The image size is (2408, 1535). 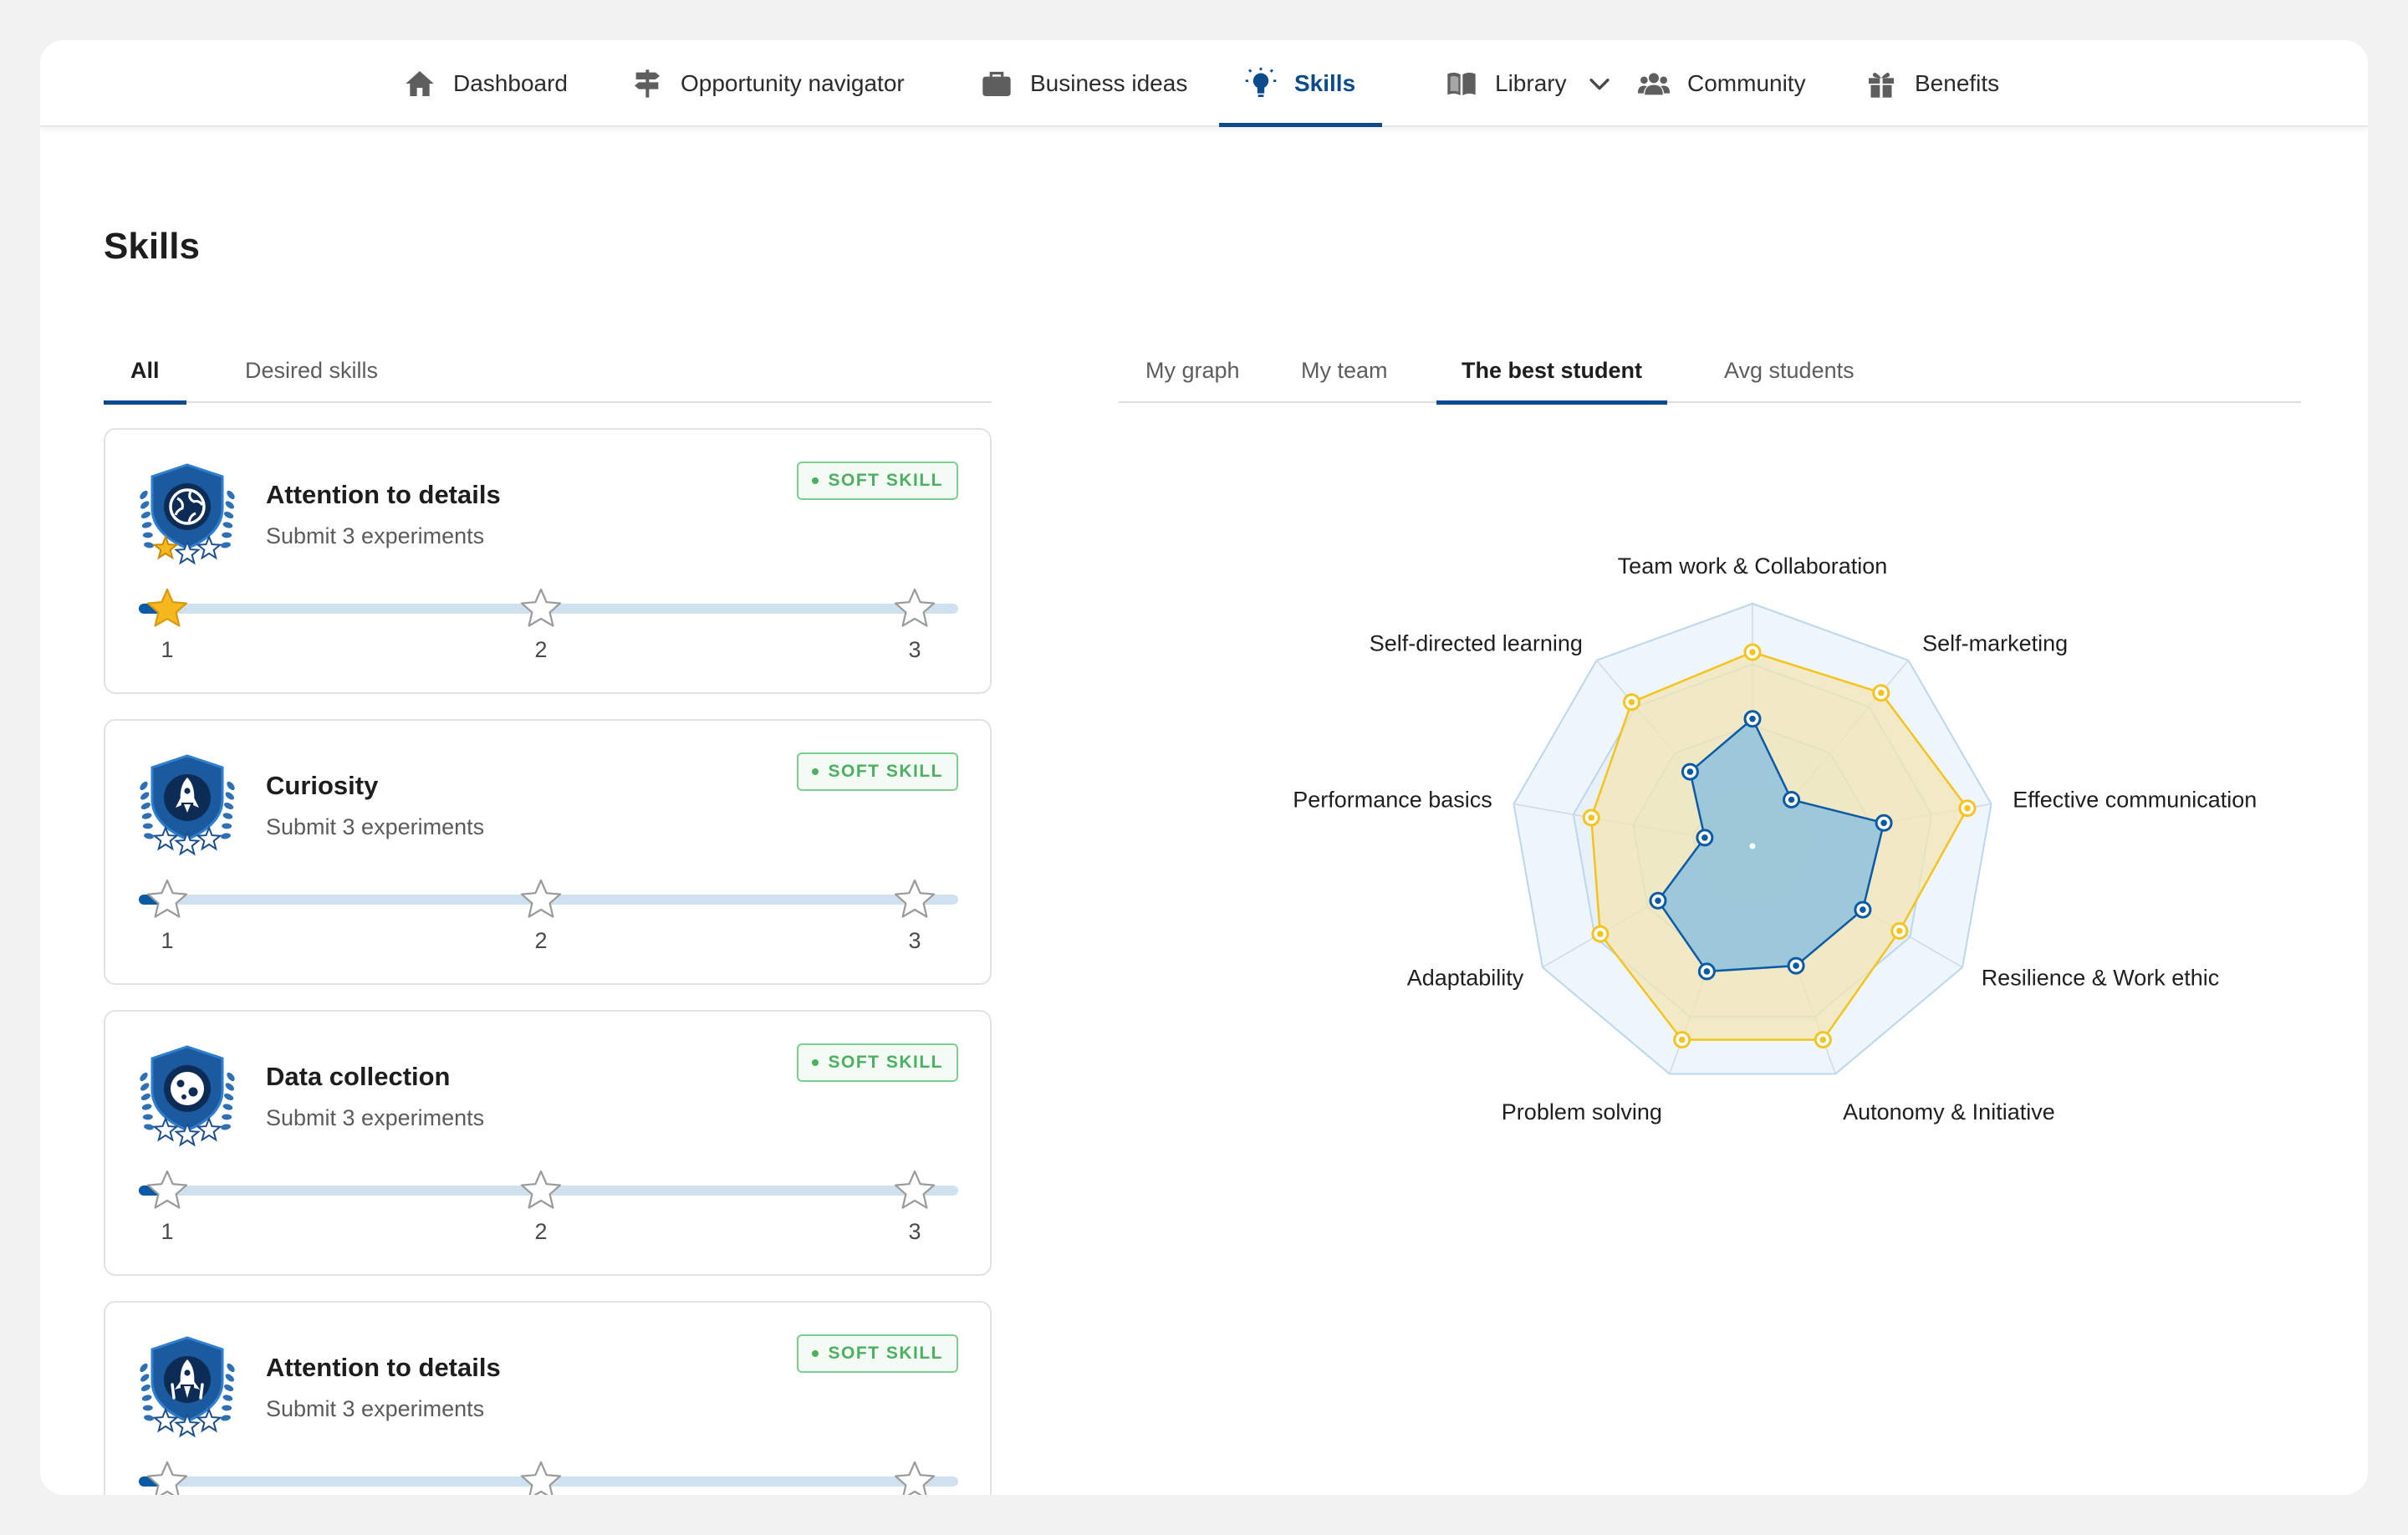 I want to click on nav-opportunity-navigator-label: Opportunity navigator, so click(x=793, y=83).